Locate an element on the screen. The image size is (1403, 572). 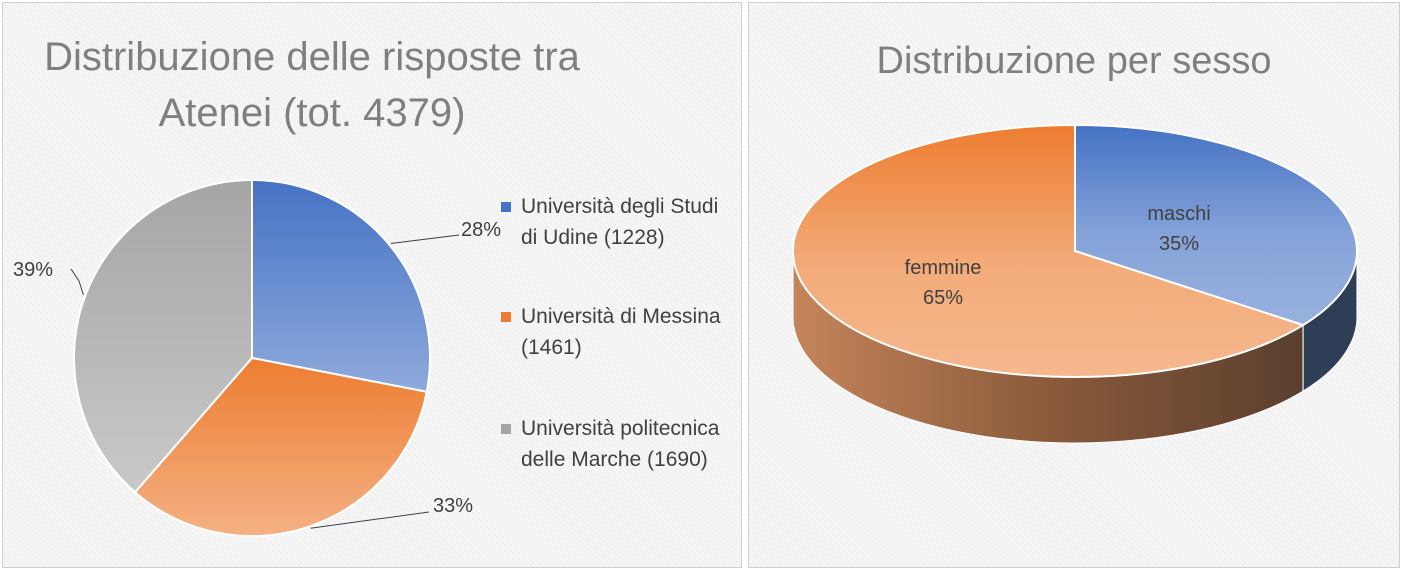
leader-line-udine is located at coordinates (425, 239).